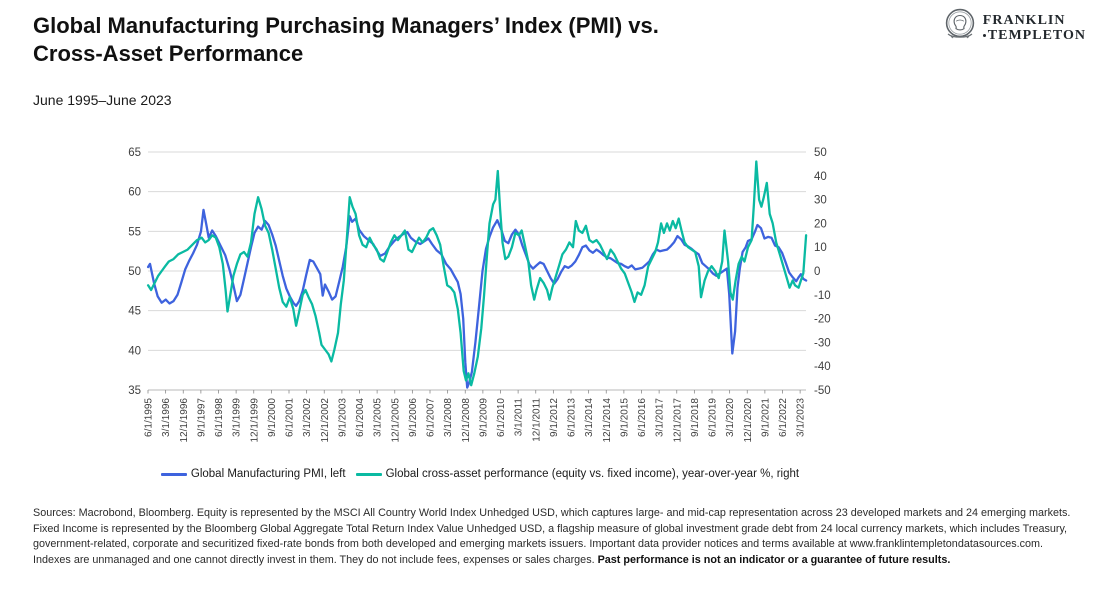 Image resolution: width=1100 pixels, height=599 pixels. Describe the element at coordinates (820, 224) in the screenshot. I see `svg-text: 20` at that location.